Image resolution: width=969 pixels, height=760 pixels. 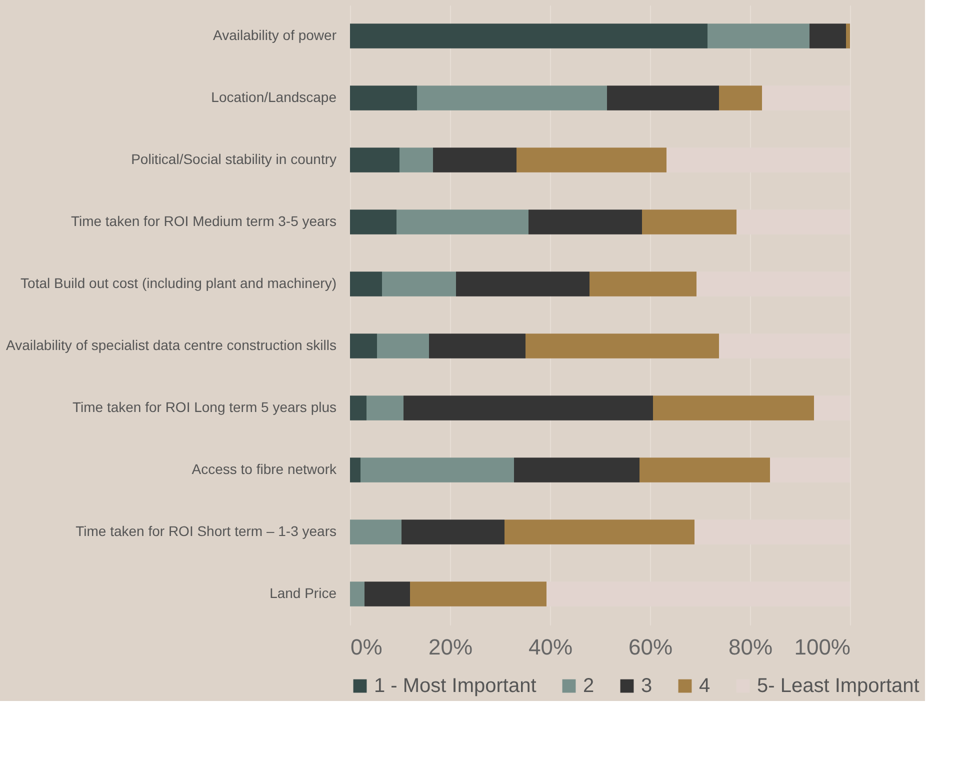 I want to click on y-tick-label: Access to fibre network, so click(x=265, y=469).